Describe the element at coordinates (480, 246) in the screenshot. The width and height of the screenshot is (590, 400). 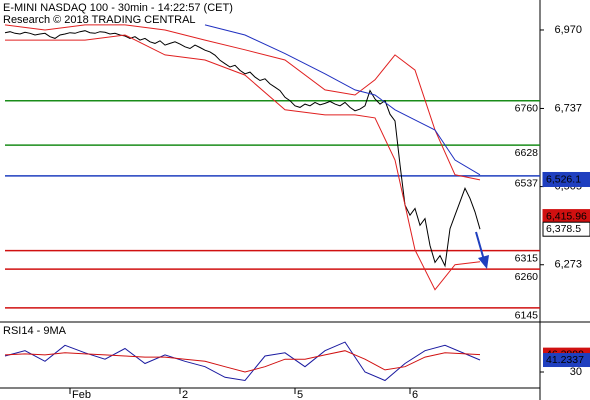
I see `forecast-arrow` at that location.